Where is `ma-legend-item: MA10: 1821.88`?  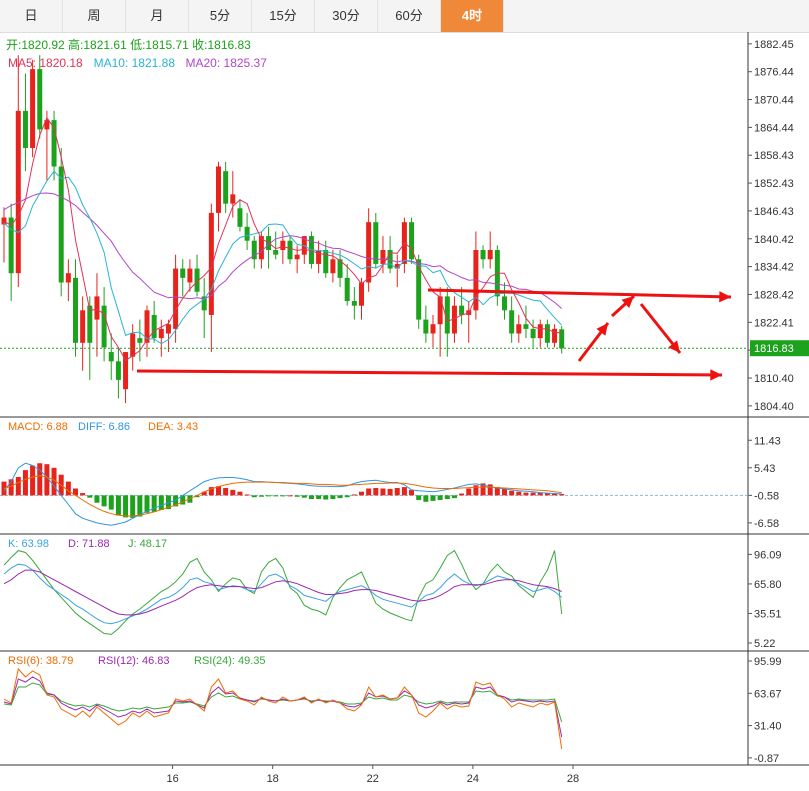
ma-legend-item: MA10: 1821.88 is located at coordinates (135, 63).